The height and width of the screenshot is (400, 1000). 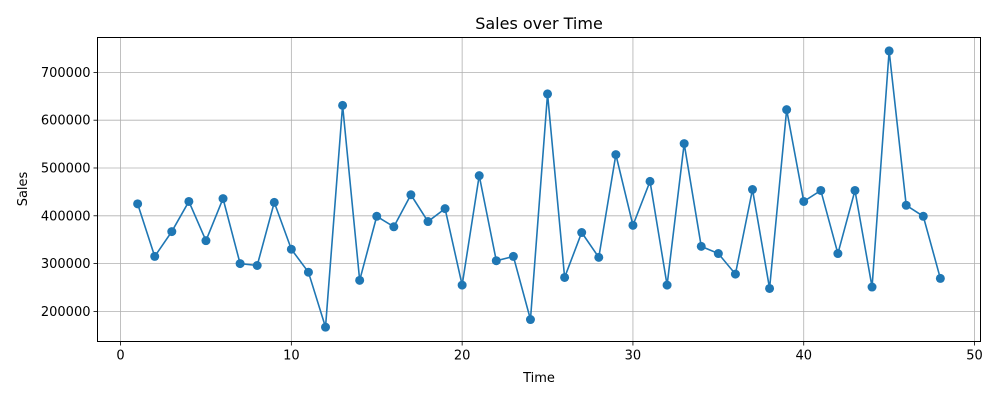 I want to click on x-tick-label: 30, so click(x=633, y=356).